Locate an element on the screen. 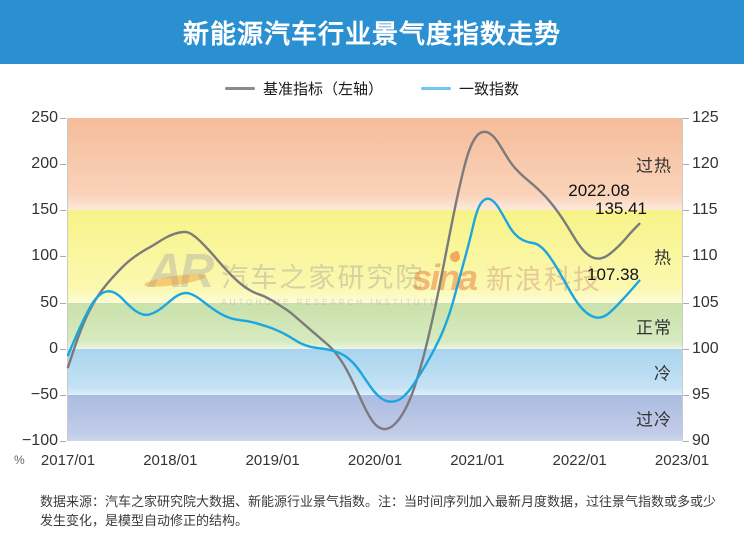 The image size is (744, 550). right-axis-tick-label: 110 is located at coordinates (705, 256).